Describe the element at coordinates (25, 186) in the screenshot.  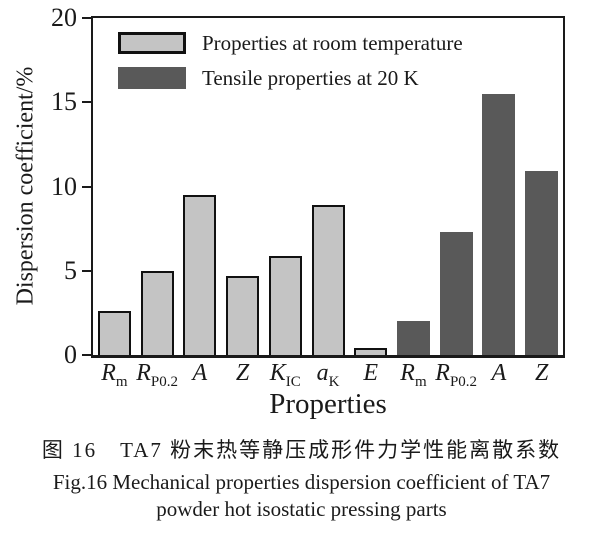
I see `y-axis-title: Dispersion coefficient/%` at that location.